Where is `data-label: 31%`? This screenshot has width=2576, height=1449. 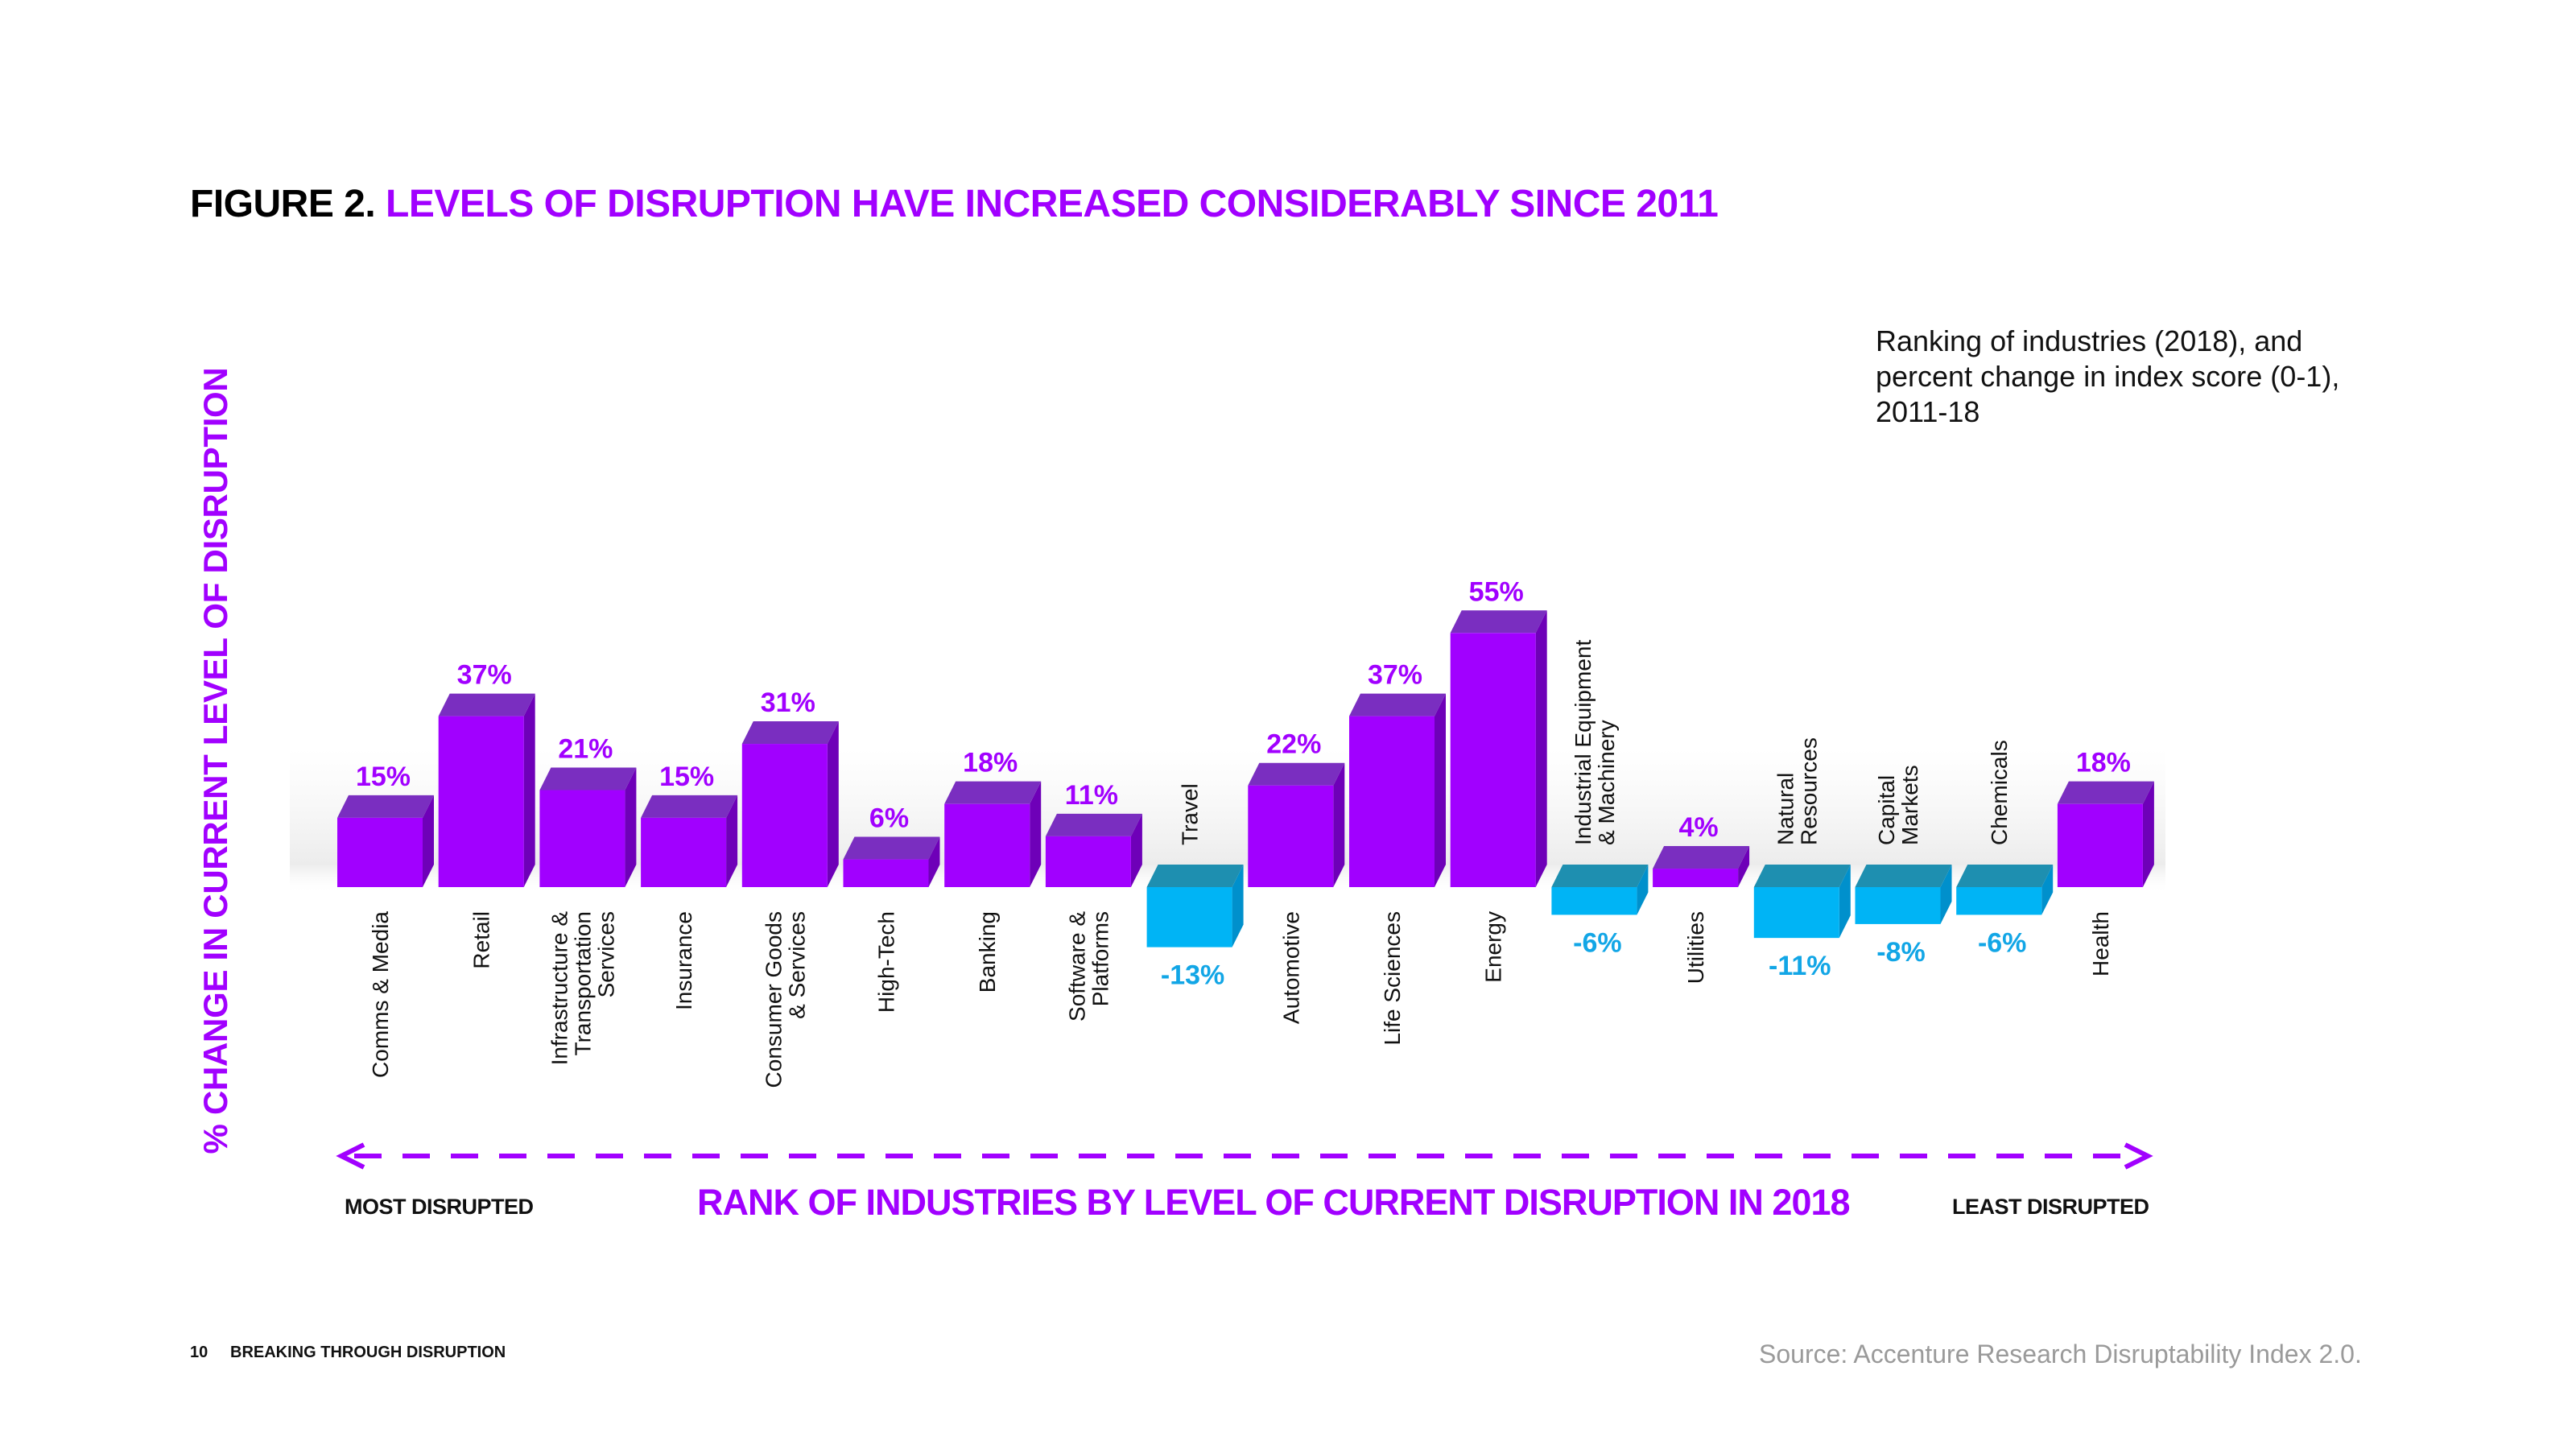 data-label: 31% is located at coordinates (788, 702).